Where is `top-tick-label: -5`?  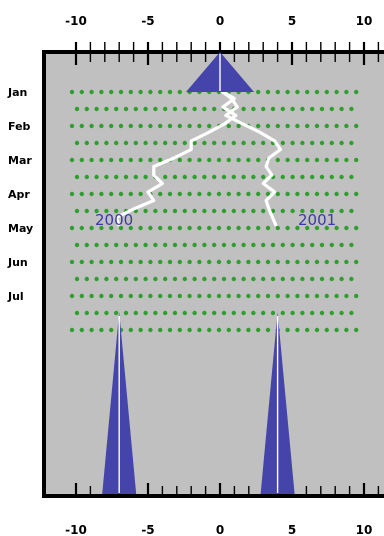 top-tick-label: -5 is located at coordinates (147, 21).